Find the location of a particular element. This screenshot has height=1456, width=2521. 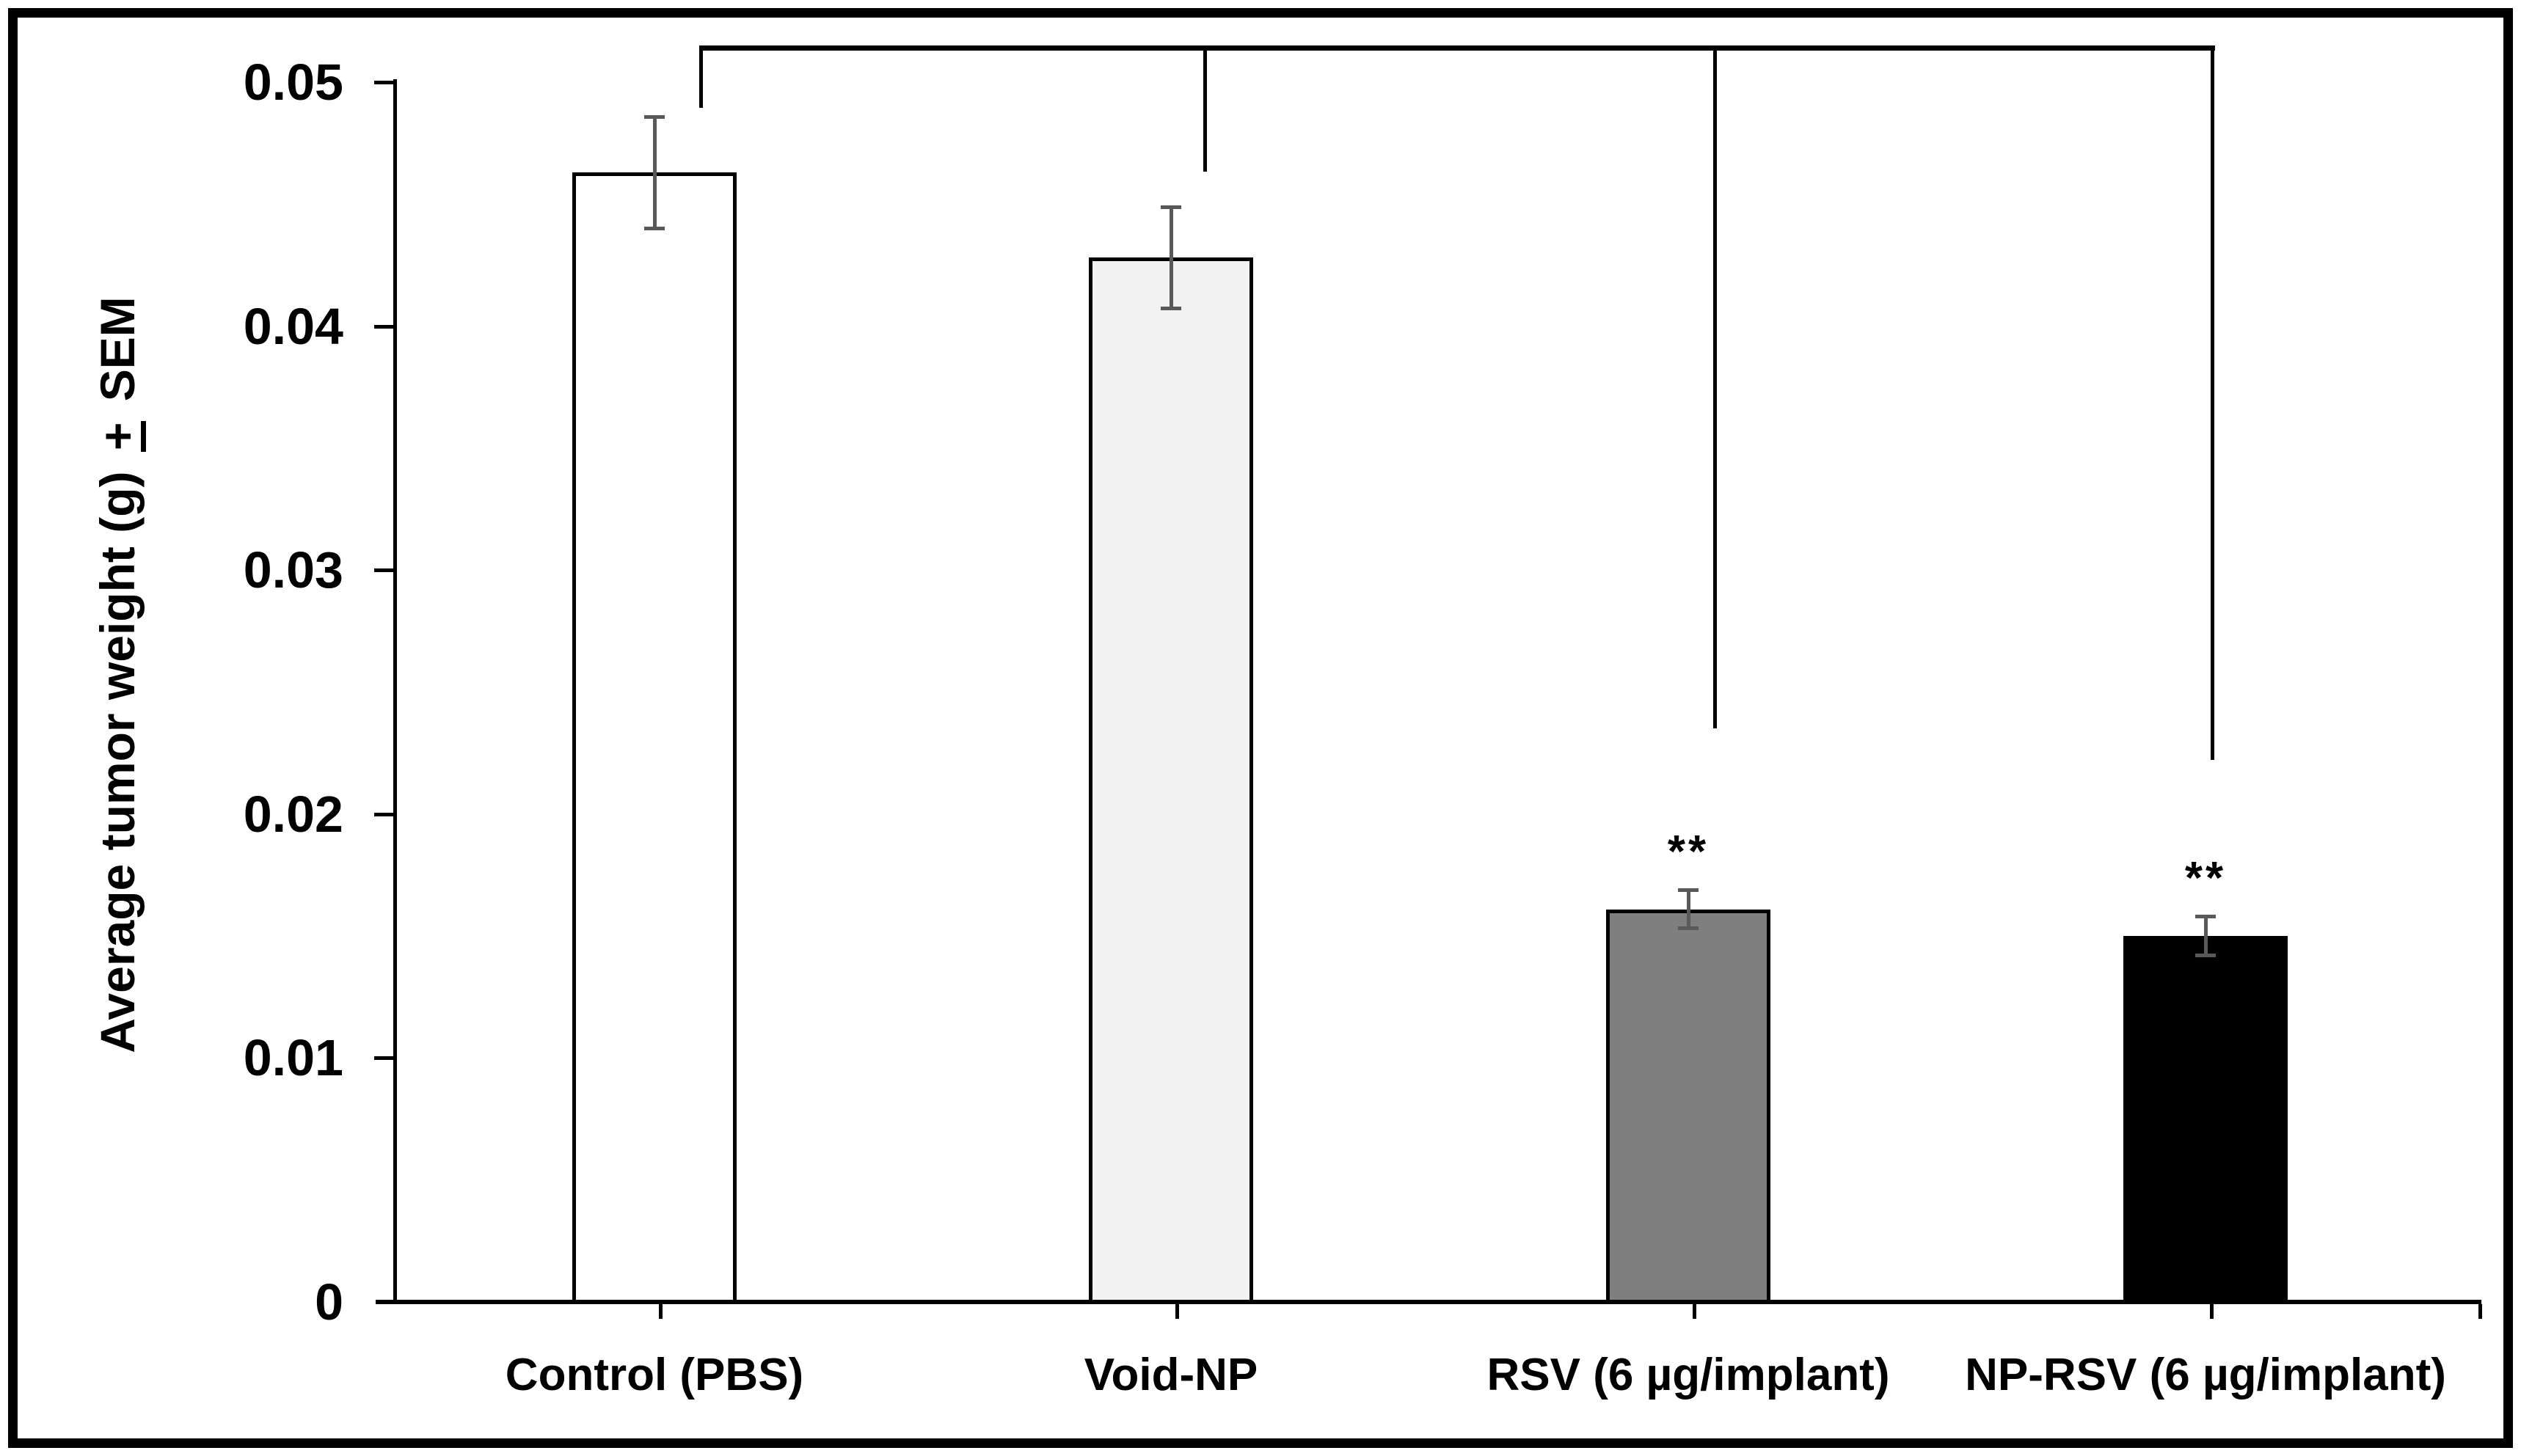

significance-bracket-line is located at coordinates (1457, 48).